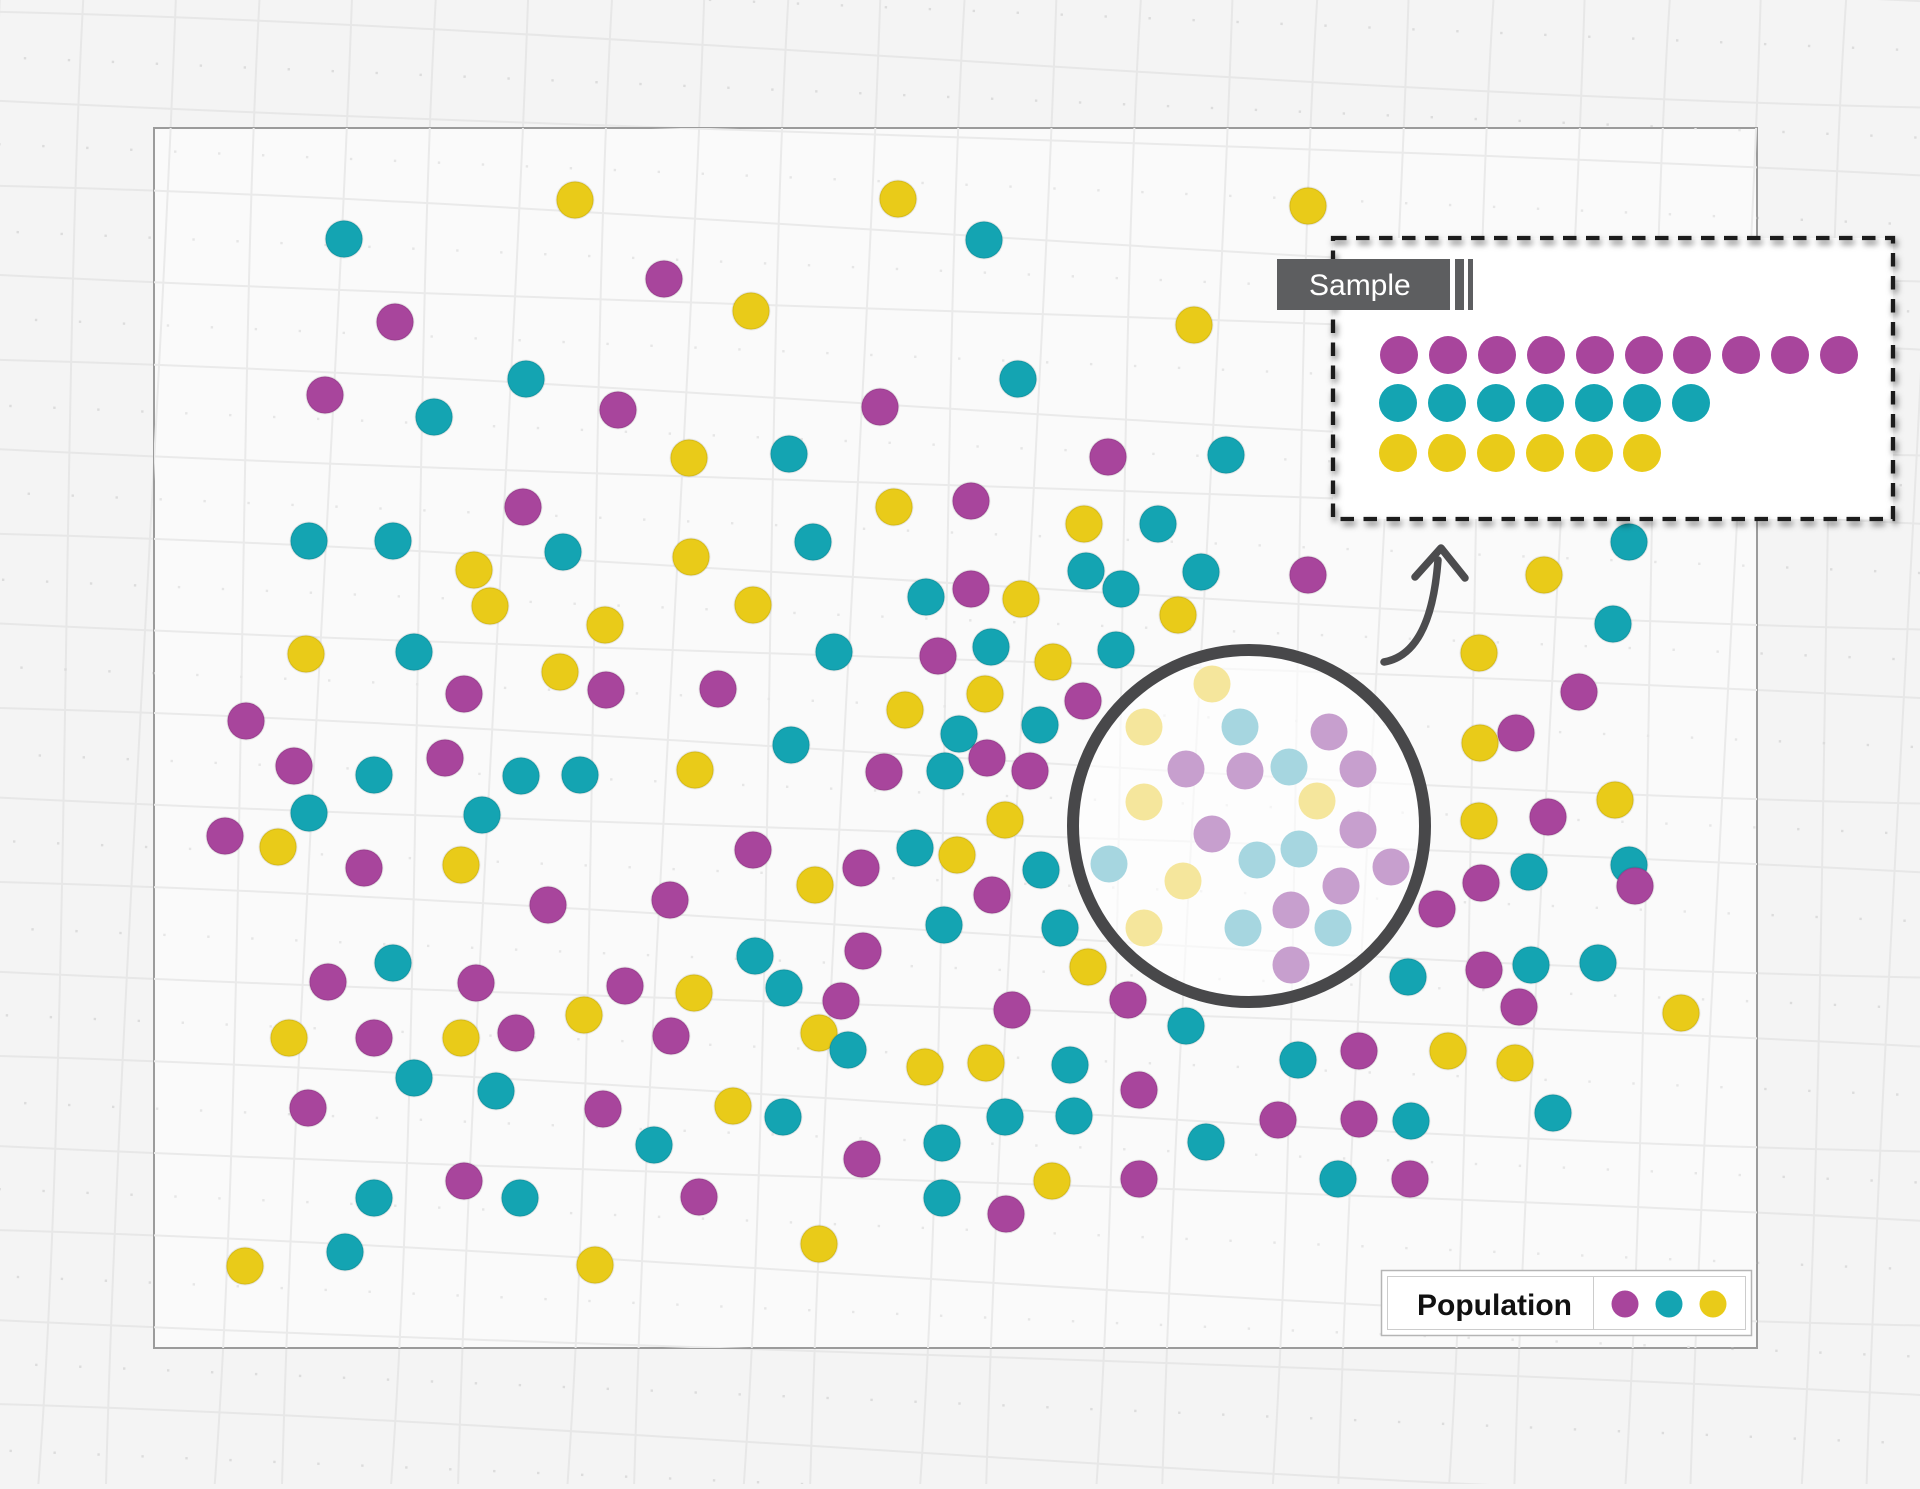 This screenshot has width=1920, height=1489. Describe the element at coordinates (1494, 1305) in the screenshot. I see `svg-text: Population` at that location.